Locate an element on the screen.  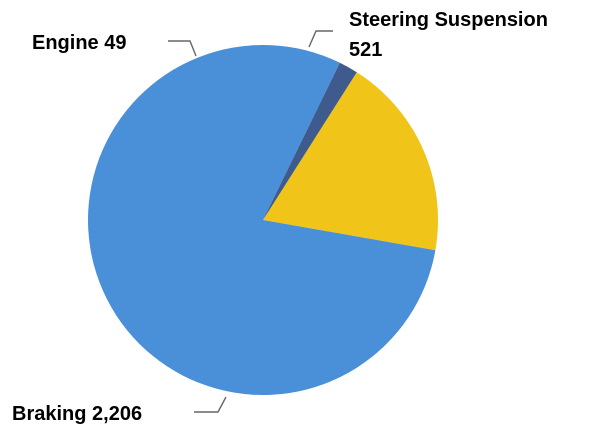
steering-suspension-data-label: Steering Suspension is located at coordinates (448, 20).